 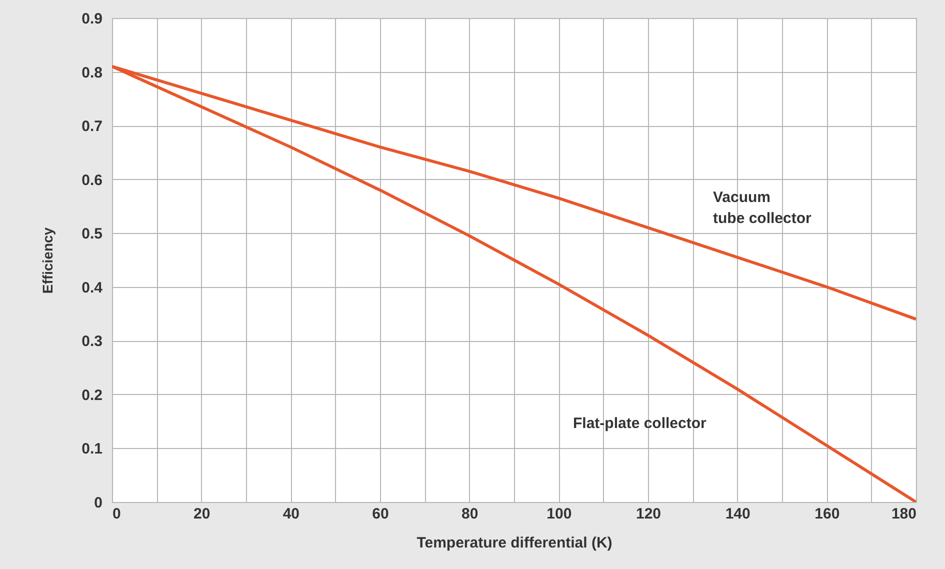 What do you see at coordinates (92, 395) in the screenshot?
I see `y-tick-label: 0.2` at bounding box center [92, 395].